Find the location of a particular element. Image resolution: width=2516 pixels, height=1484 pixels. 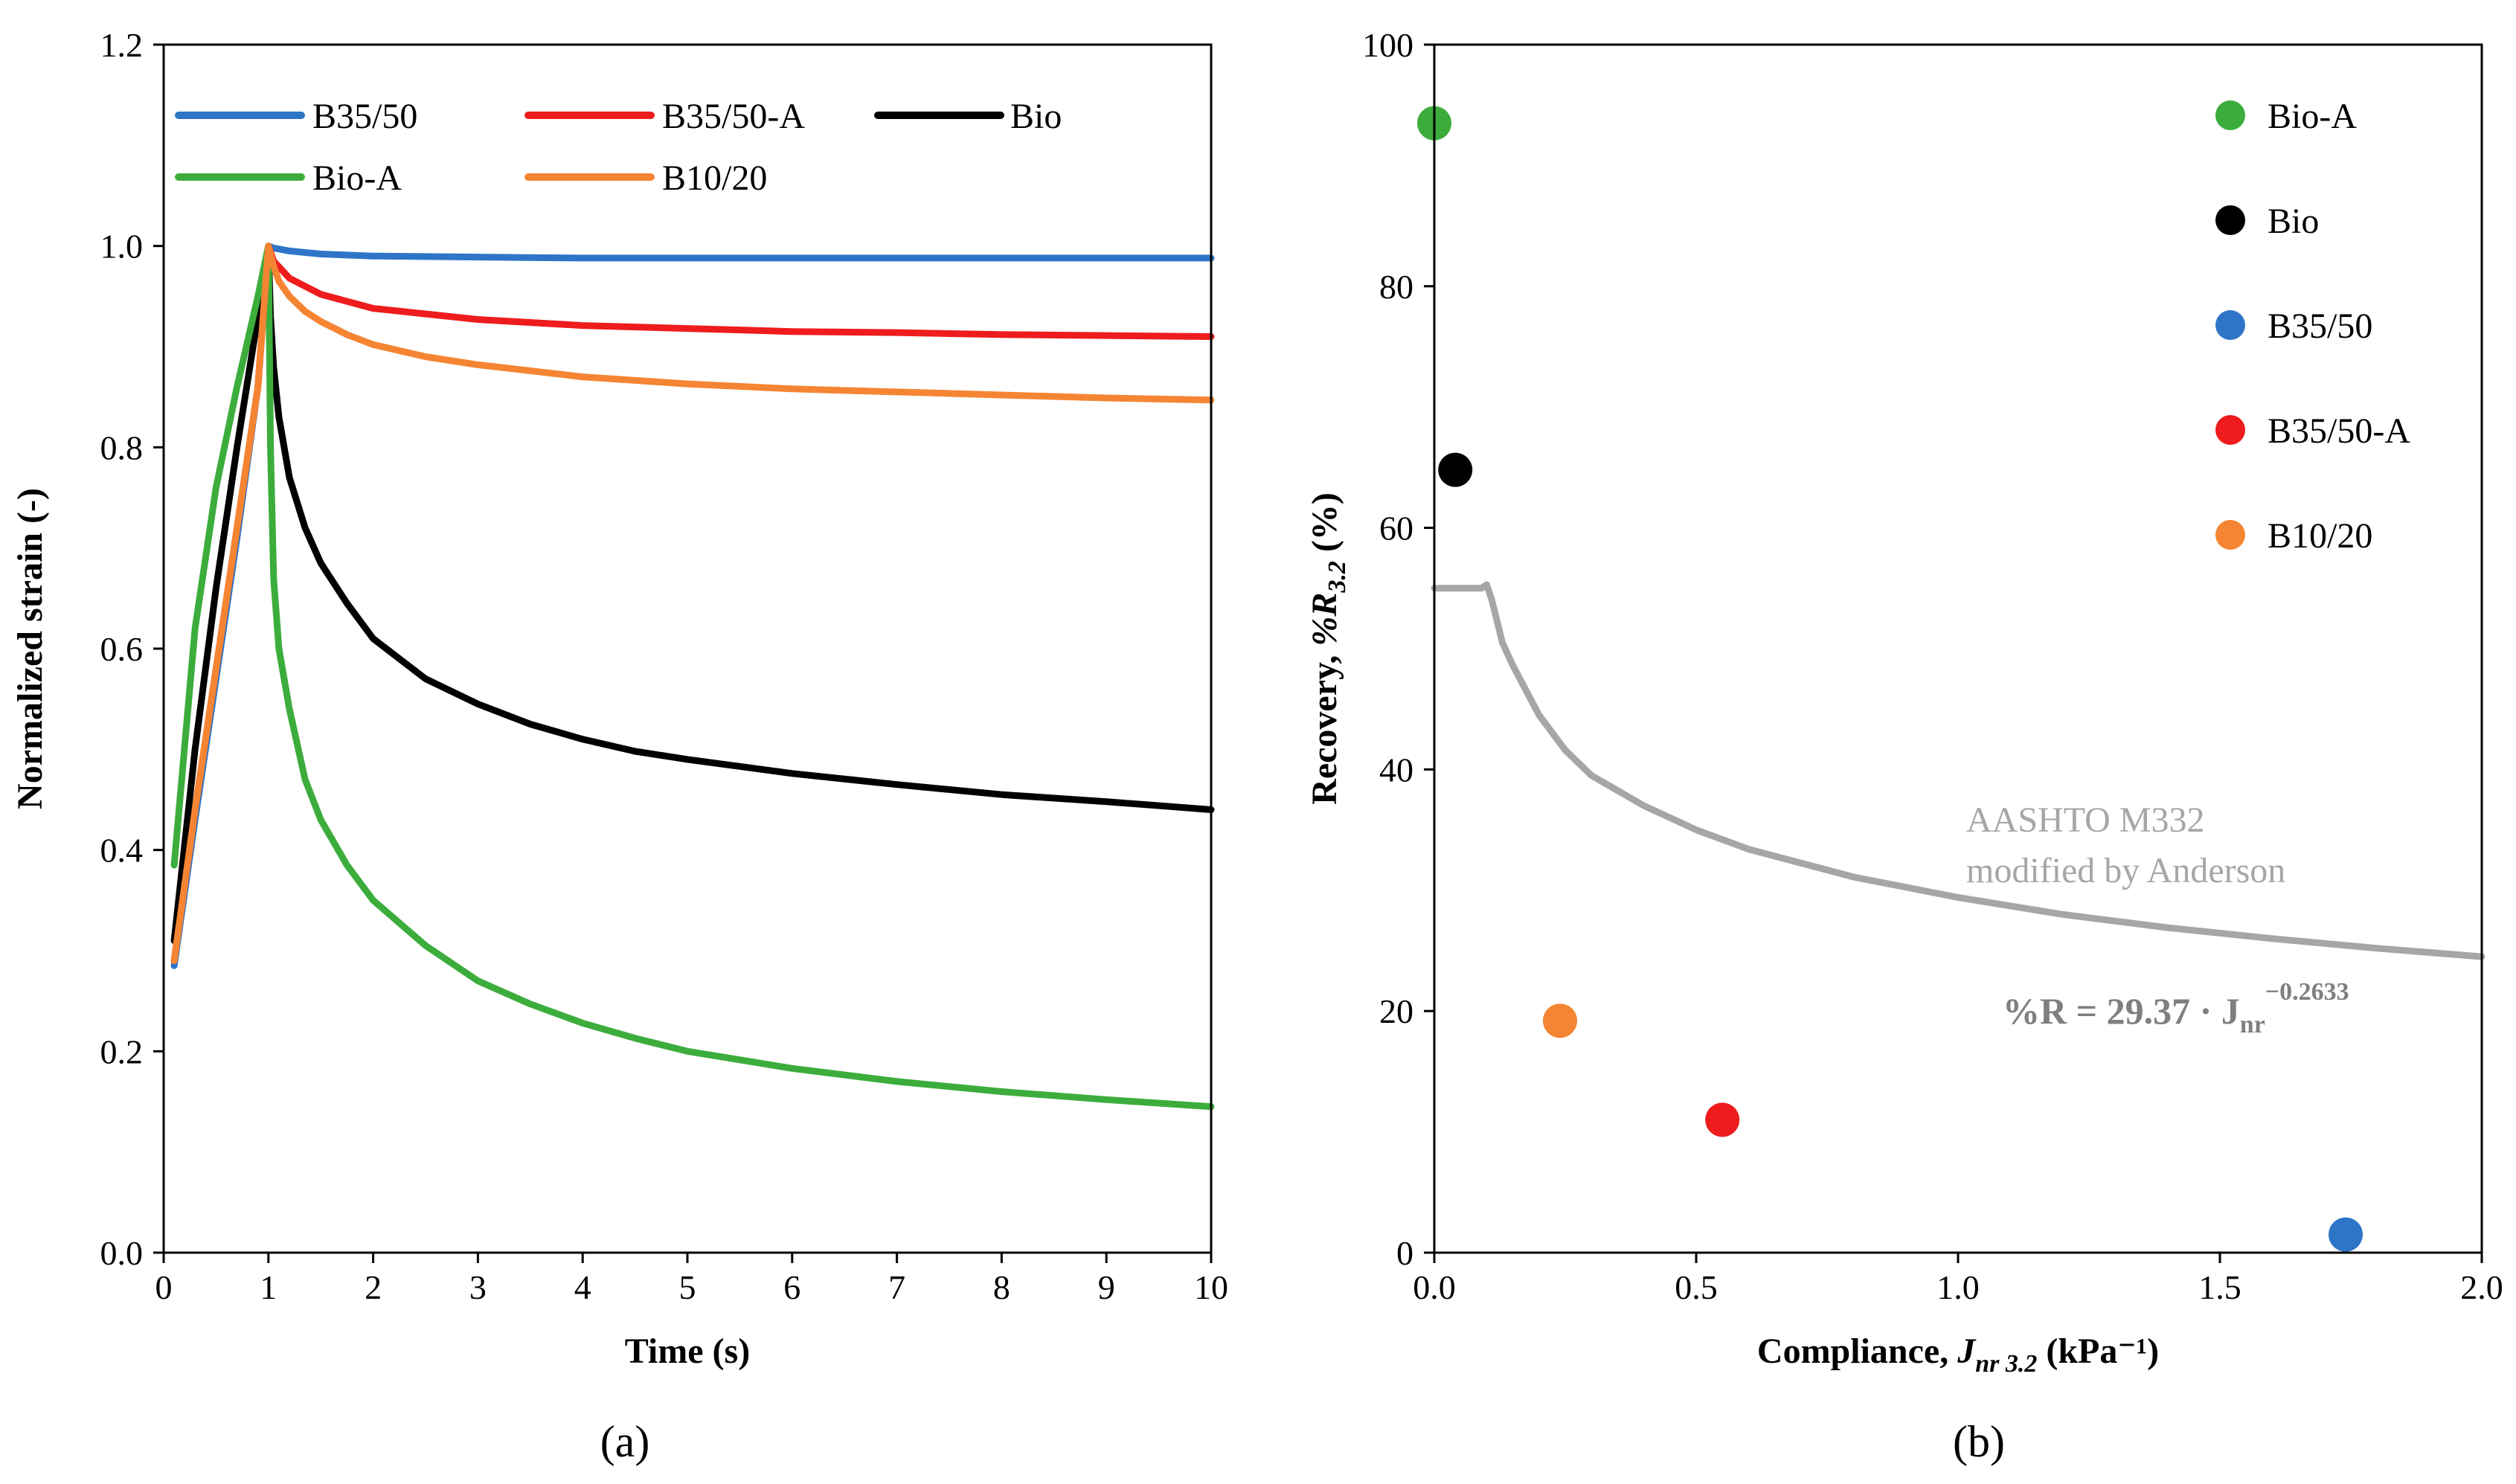

chart-b-x-tick-label: 2.0 is located at coordinates (2481, 1287).